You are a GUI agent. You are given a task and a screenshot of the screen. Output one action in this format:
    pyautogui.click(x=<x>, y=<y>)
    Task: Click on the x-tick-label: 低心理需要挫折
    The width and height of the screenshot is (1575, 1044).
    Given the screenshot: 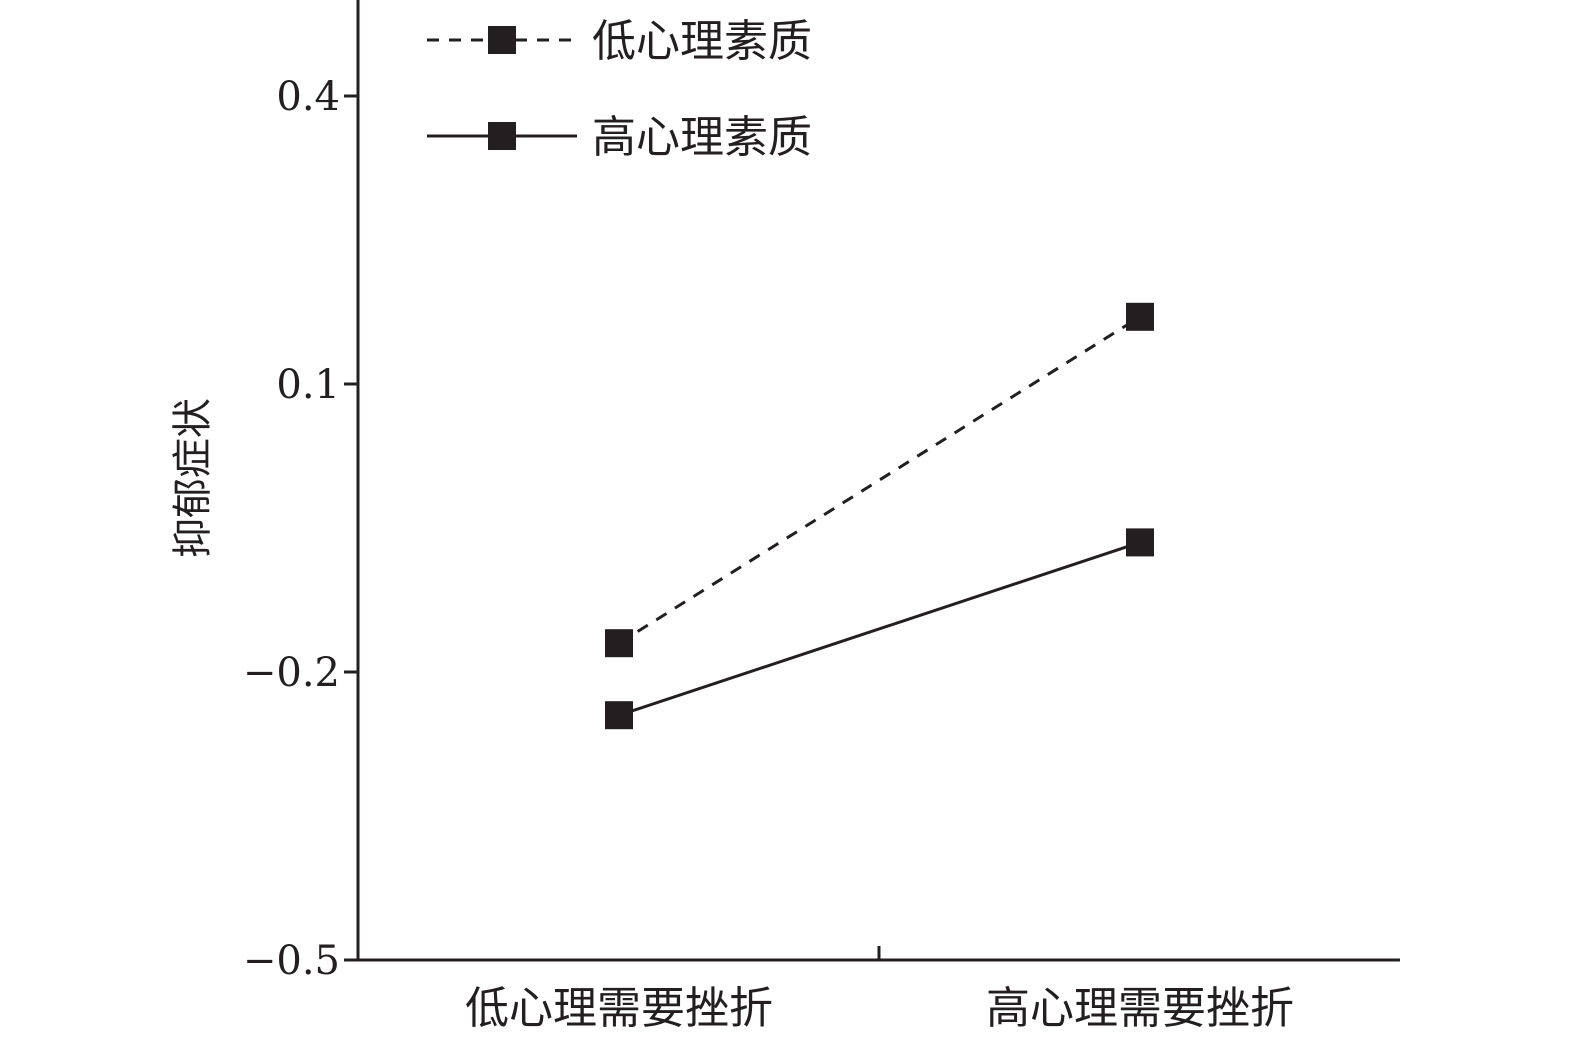 What is the action you would take?
    pyautogui.click(x=619, y=1008)
    